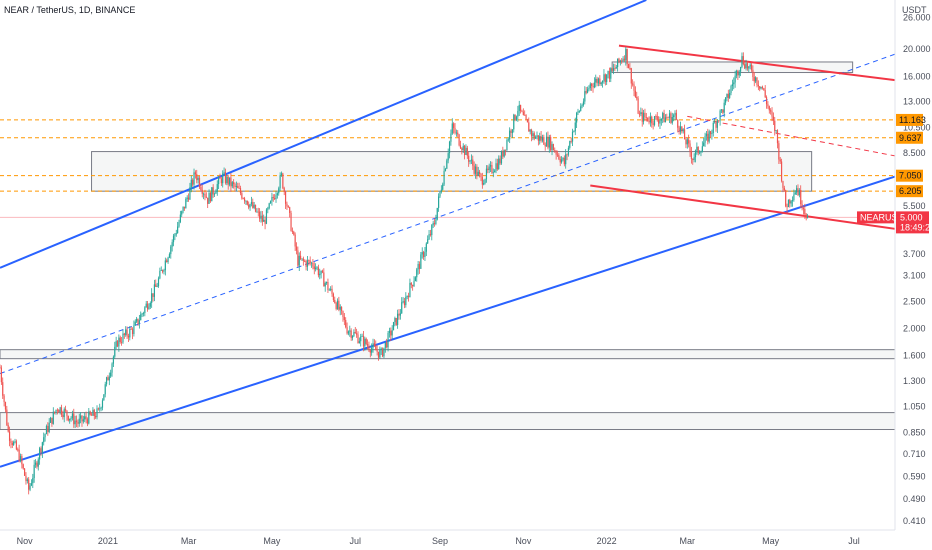  Describe the element at coordinates (911, 217) in the screenshot. I see `last-price-value: 5.000` at that location.